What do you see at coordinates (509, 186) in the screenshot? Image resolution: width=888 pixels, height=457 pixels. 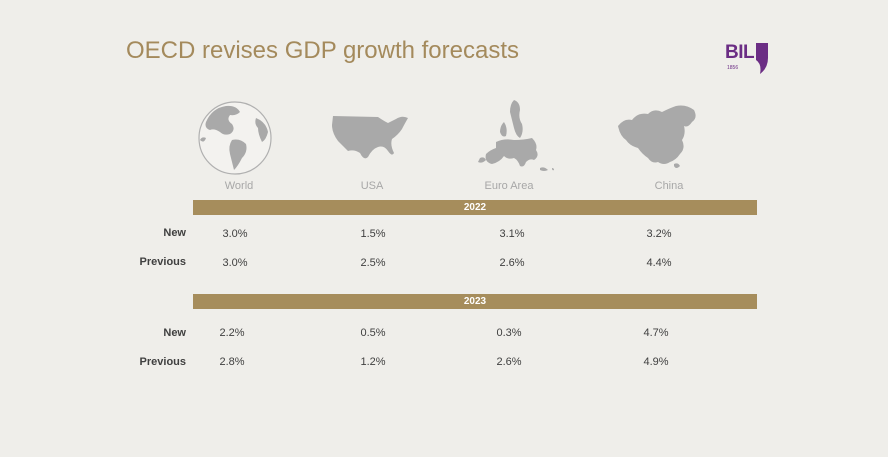 I see `region-label-euro-area: Euro Area` at bounding box center [509, 186].